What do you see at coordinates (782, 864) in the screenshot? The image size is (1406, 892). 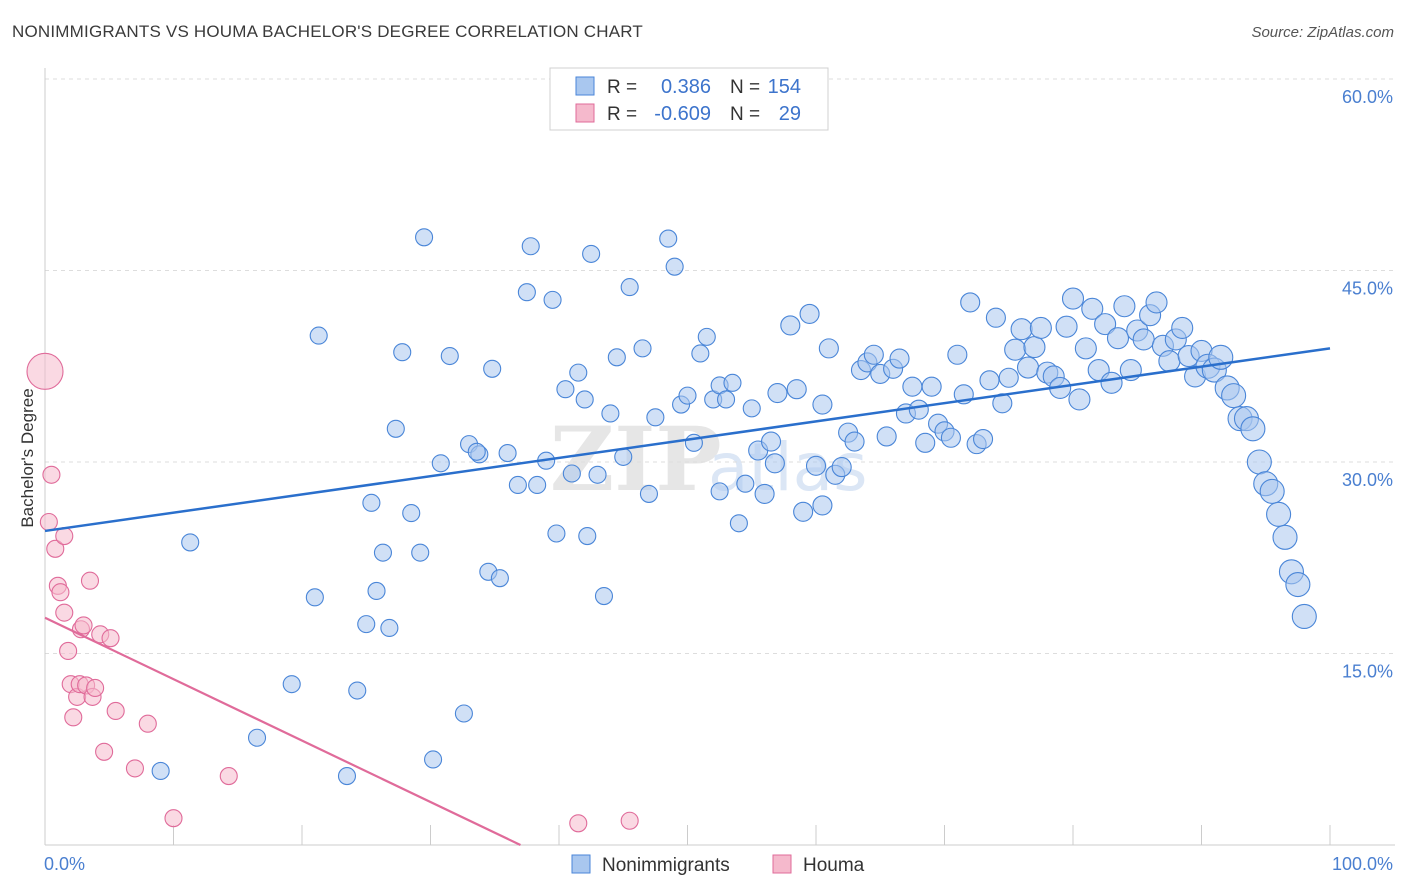 I see `bottom-legend-swatch-houma` at bounding box center [782, 864].